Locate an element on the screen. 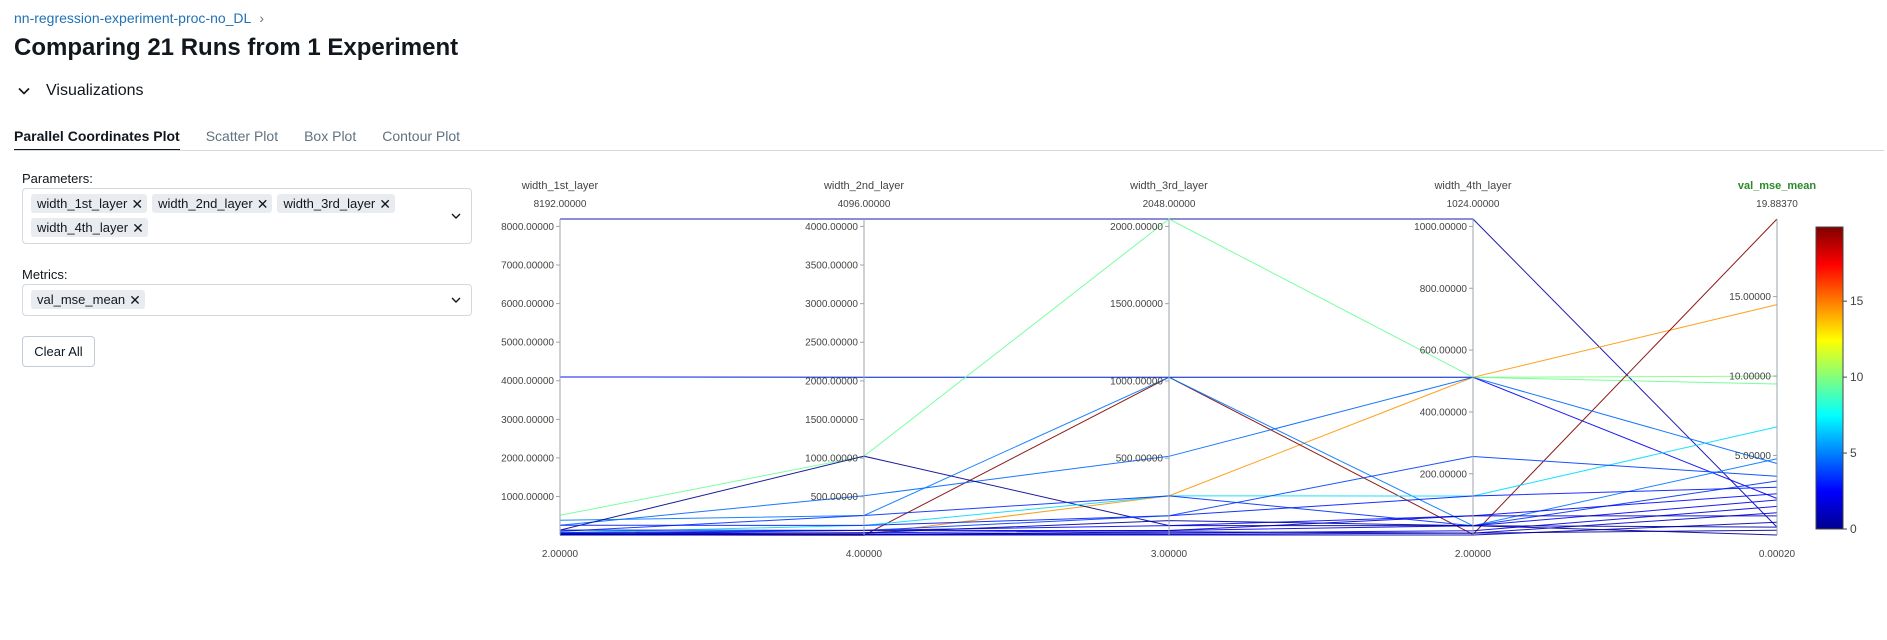 This screenshot has width=1887, height=640. axis-tick-label: 5000.00000 is located at coordinates (527, 343).